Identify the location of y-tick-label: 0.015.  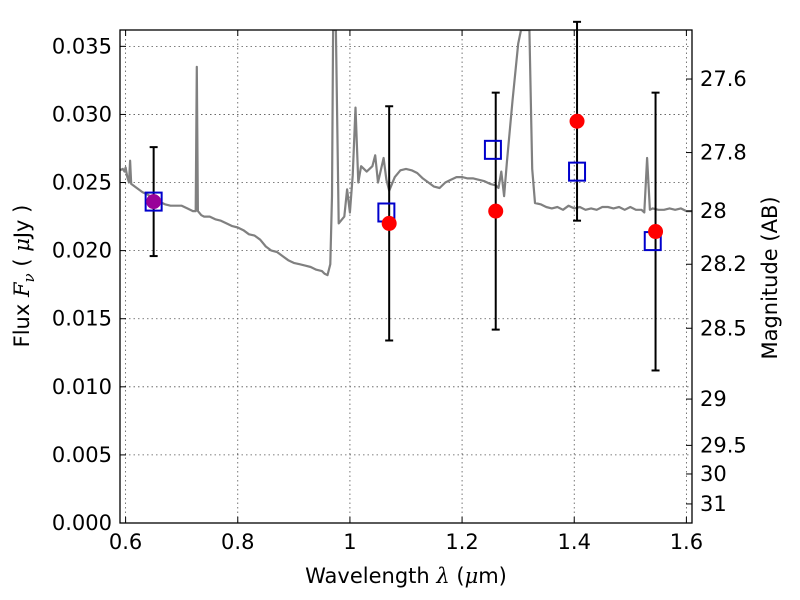
(82, 319).